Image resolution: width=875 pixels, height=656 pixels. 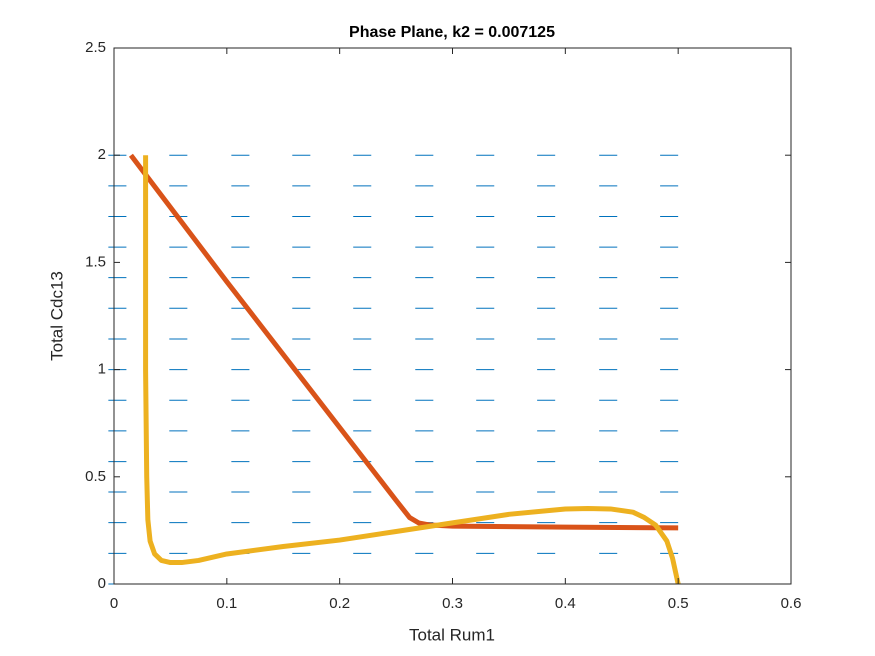 What do you see at coordinates (95, 47) in the screenshot?
I see `y-tick-label: 2.5` at bounding box center [95, 47].